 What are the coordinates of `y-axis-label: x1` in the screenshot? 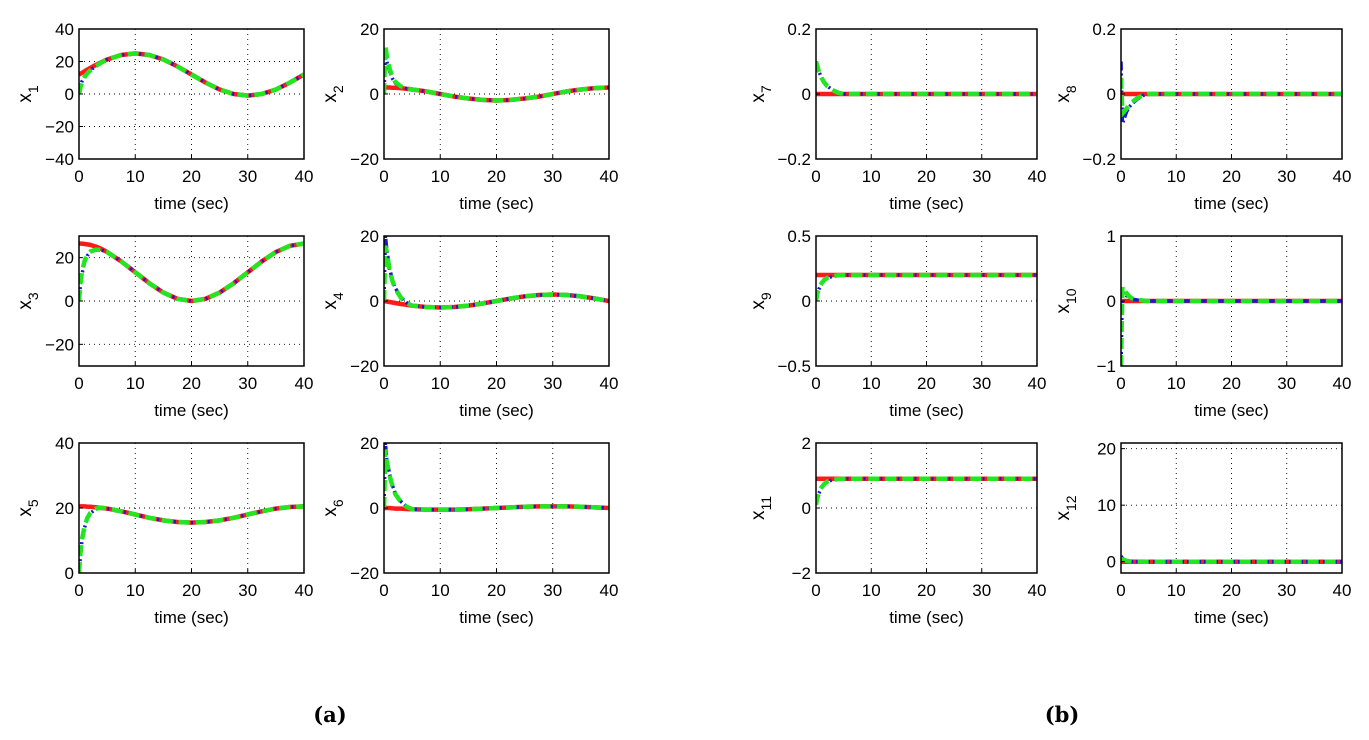 It's located at (28, 94).